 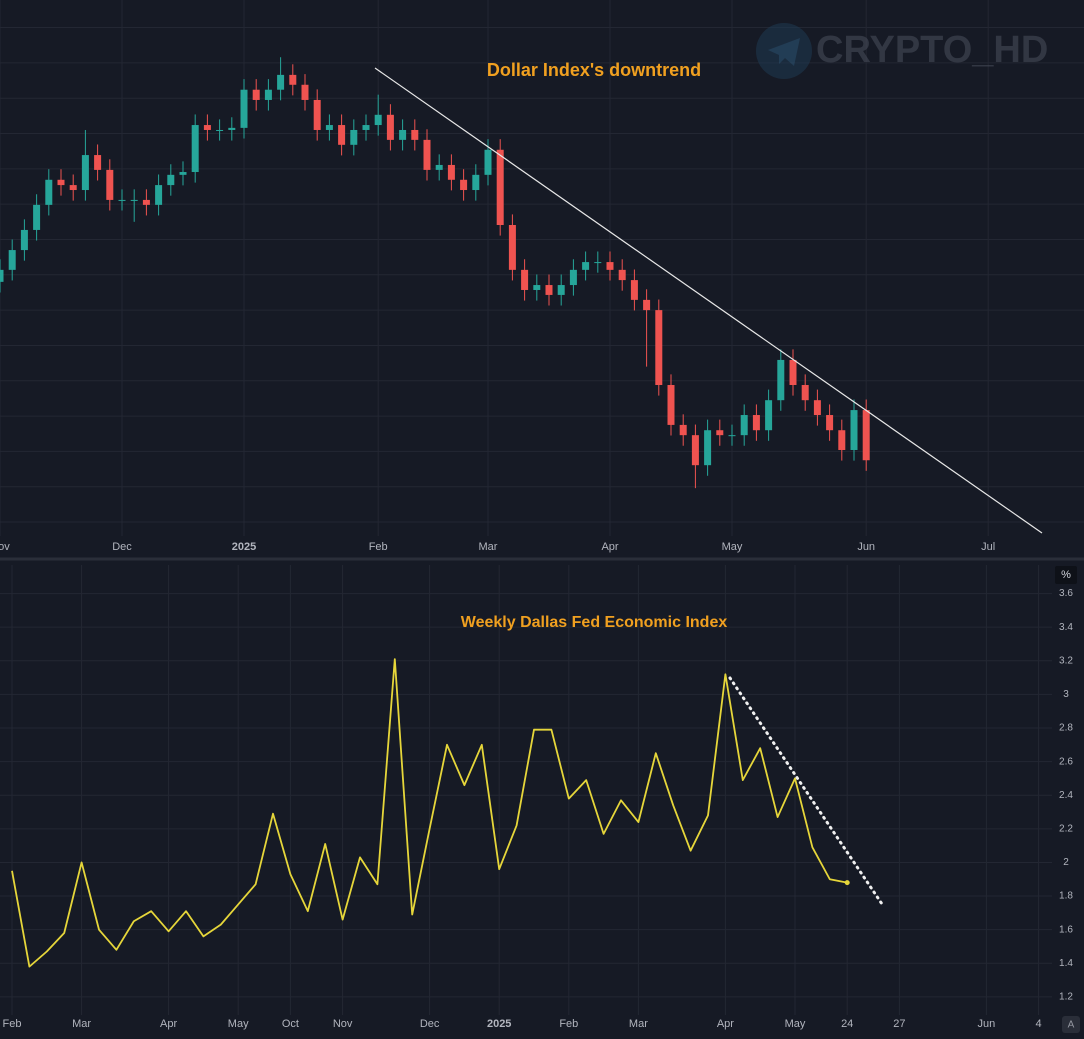 I want to click on trend-line-dotted, so click(x=807, y=792).